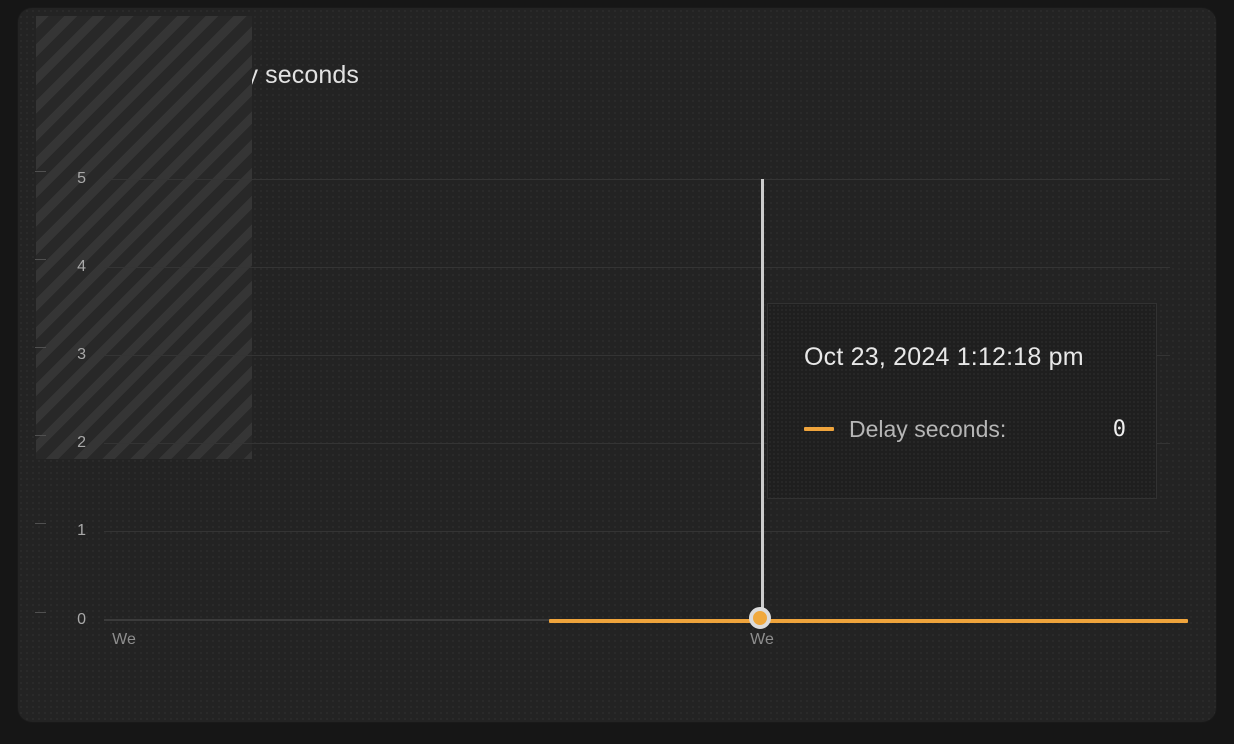 Image resolution: width=1234 pixels, height=744 pixels. Describe the element at coordinates (60, 267) in the screenshot. I see `y-tick-label-4: 4` at that location.